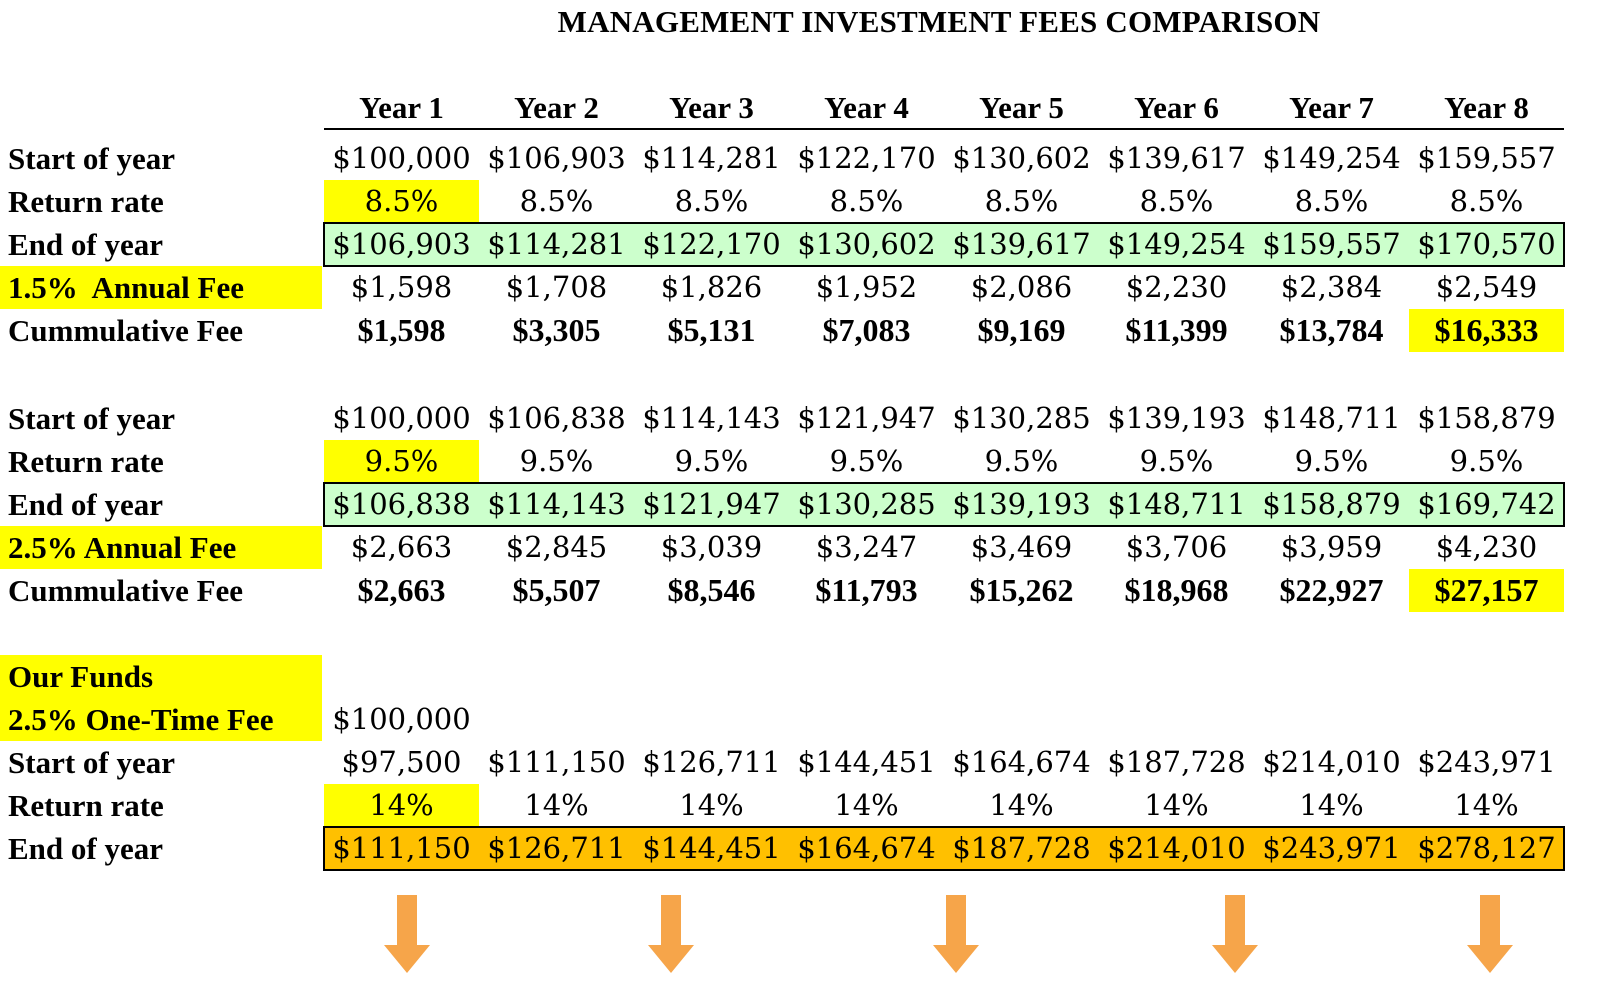  I want to click on value-cell: $148,711, so click(1176, 504).